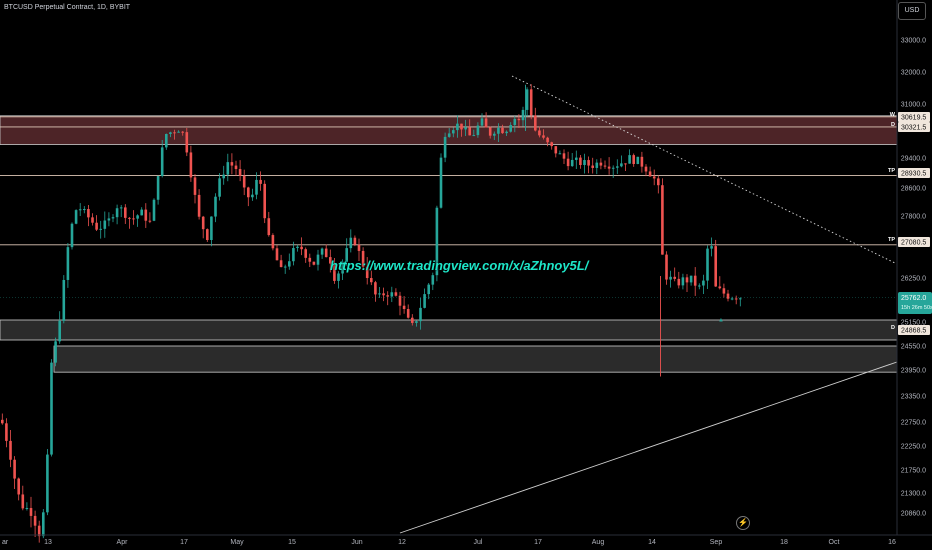 The image size is (932, 550). I want to click on time-tick-label: 13, so click(48, 542).